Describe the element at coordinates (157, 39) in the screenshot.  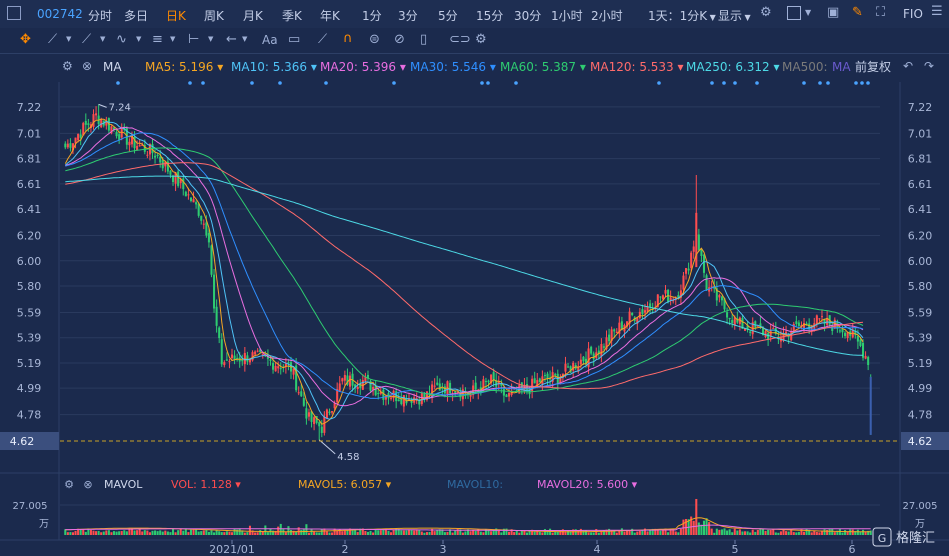
I see `fibonacci-tool-icon: ≡` at that location.